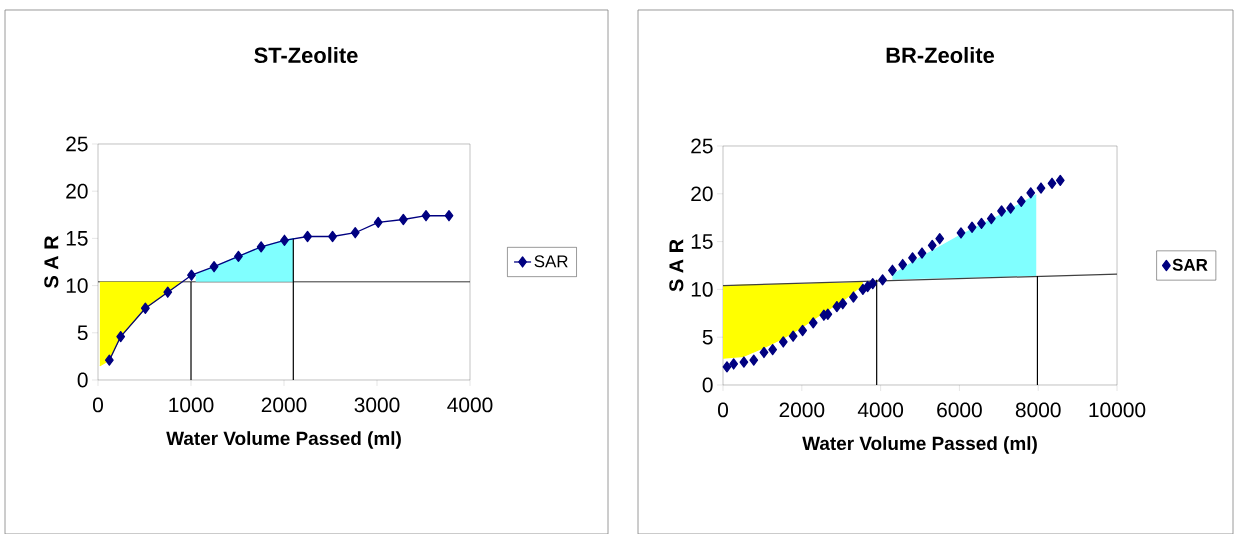 Image resolution: width=1238 pixels, height=534 pixels. I want to click on x-tick-label: 1000, so click(191, 405).